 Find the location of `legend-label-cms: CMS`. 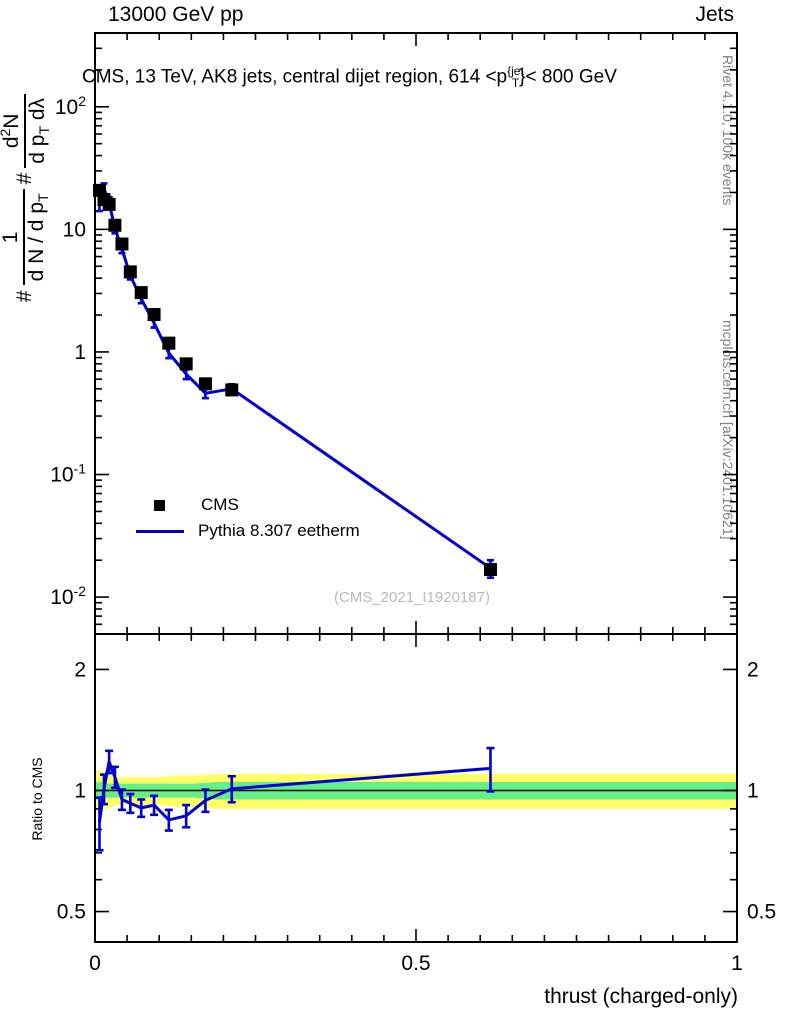

legend-label-cms: CMS is located at coordinates (220, 504).